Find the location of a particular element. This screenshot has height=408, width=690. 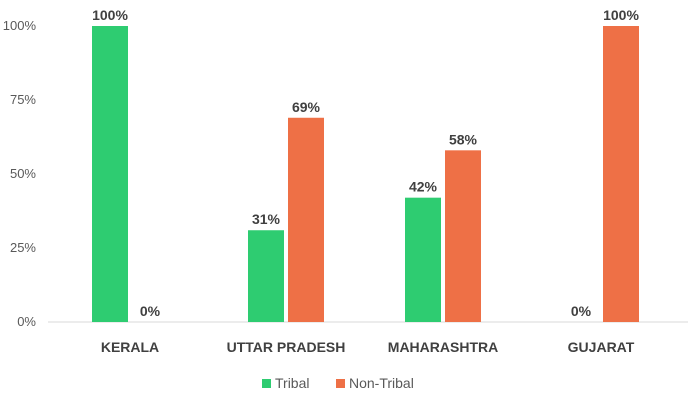

legend-label: Non-Tribal is located at coordinates (381, 383).